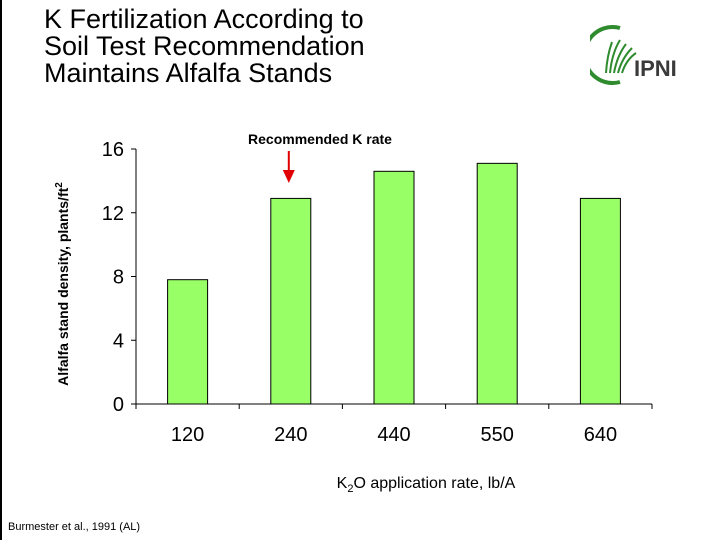  Describe the element at coordinates (320, 139) in the screenshot. I see `annotation-label: Recommended K rate` at that location.